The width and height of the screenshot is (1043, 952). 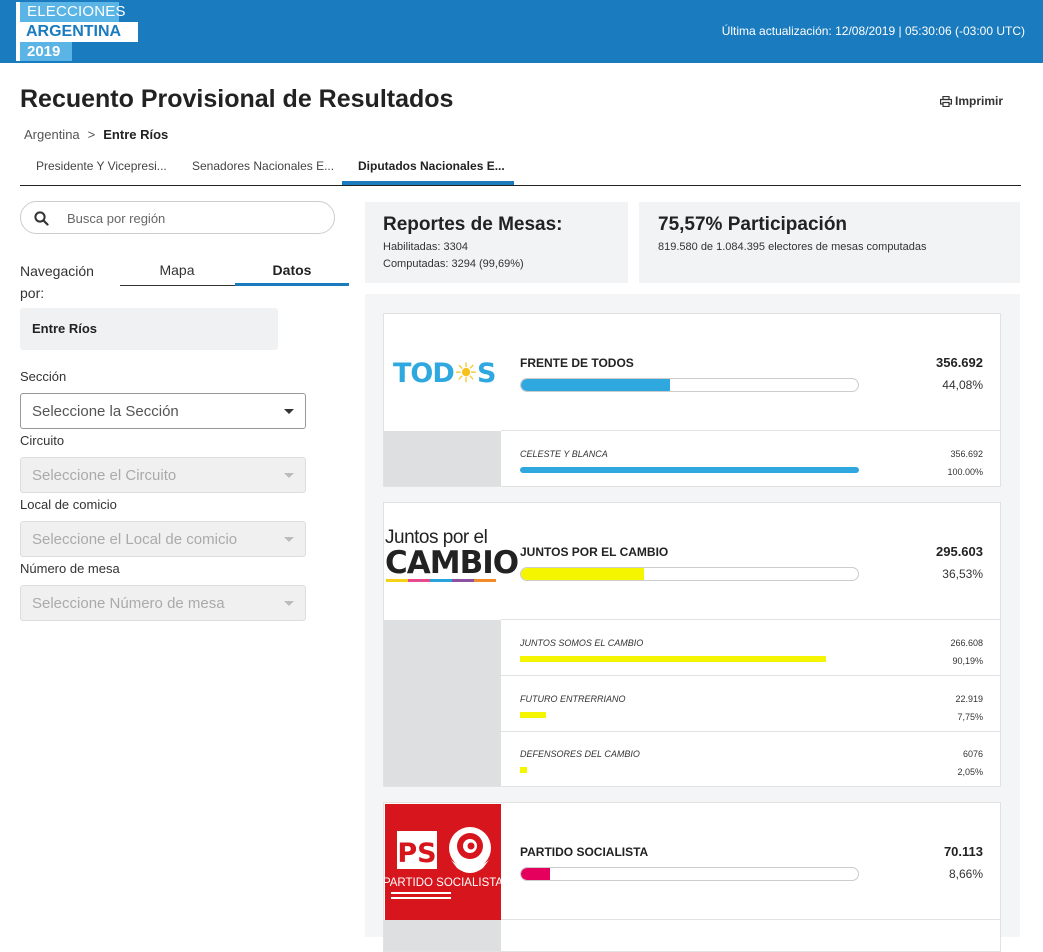 What do you see at coordinates (584, 852) in the screenshot?
I see `party-name: PARTIDO SOCIALISTA` at bounding box center [584, 852].